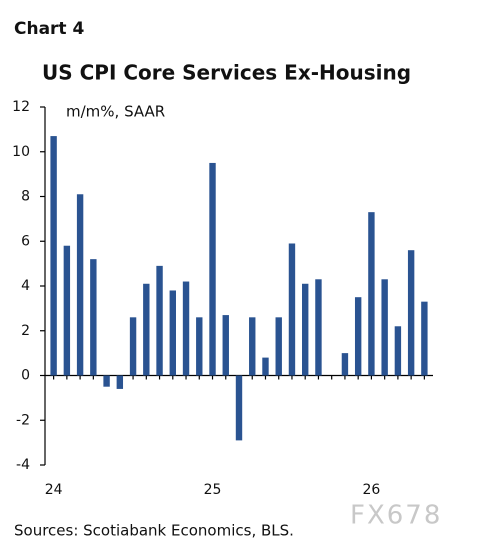 Image resolution: width=478 pixels, height=551 pixels. What do you see at coordinates (49, 29) in the screenshot?
I see `chart-label: Chart 4` at bounding box center [49, 29].